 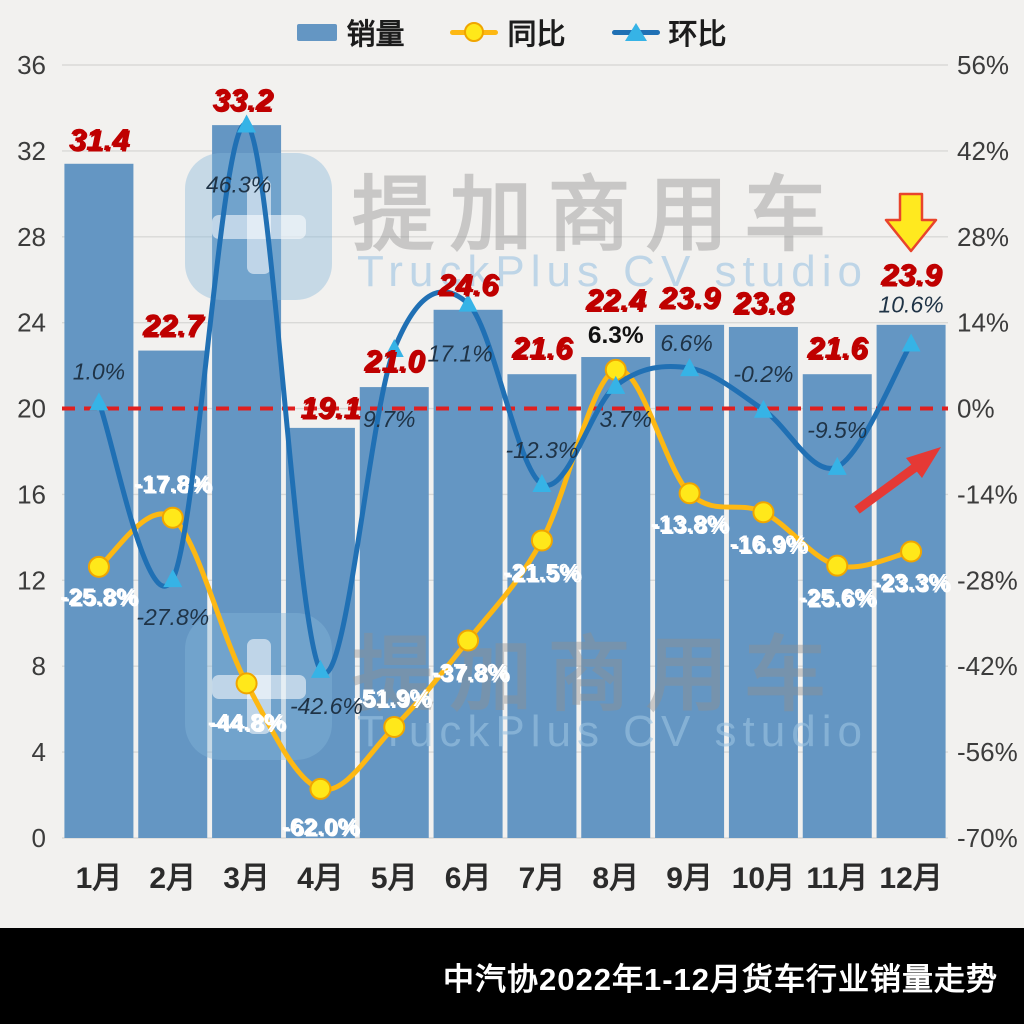 I want to click on yoy-point-label: -13.8%, so click(x=690, y=524).